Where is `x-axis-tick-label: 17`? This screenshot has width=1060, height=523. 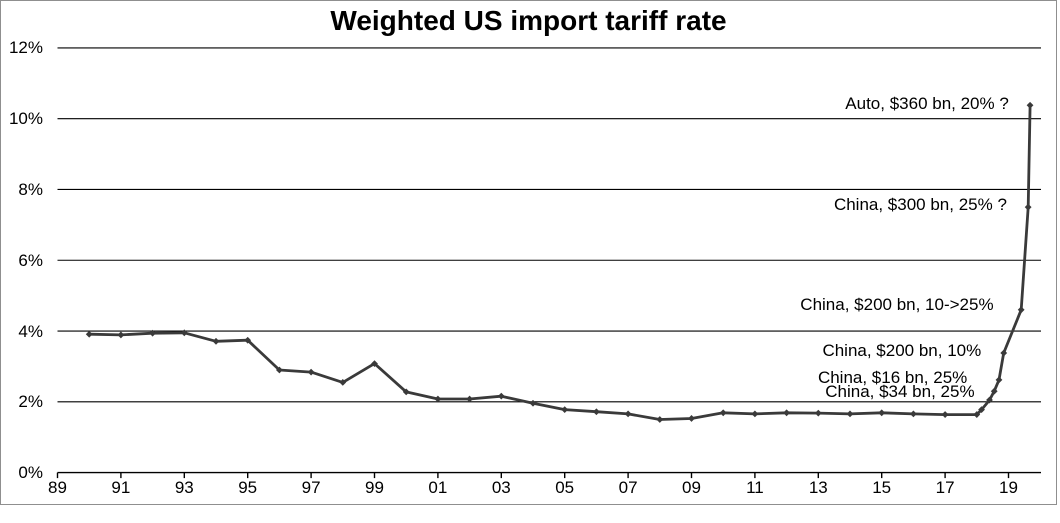
x-axis-tick-label: 17 is located at coordinates (945, 487).